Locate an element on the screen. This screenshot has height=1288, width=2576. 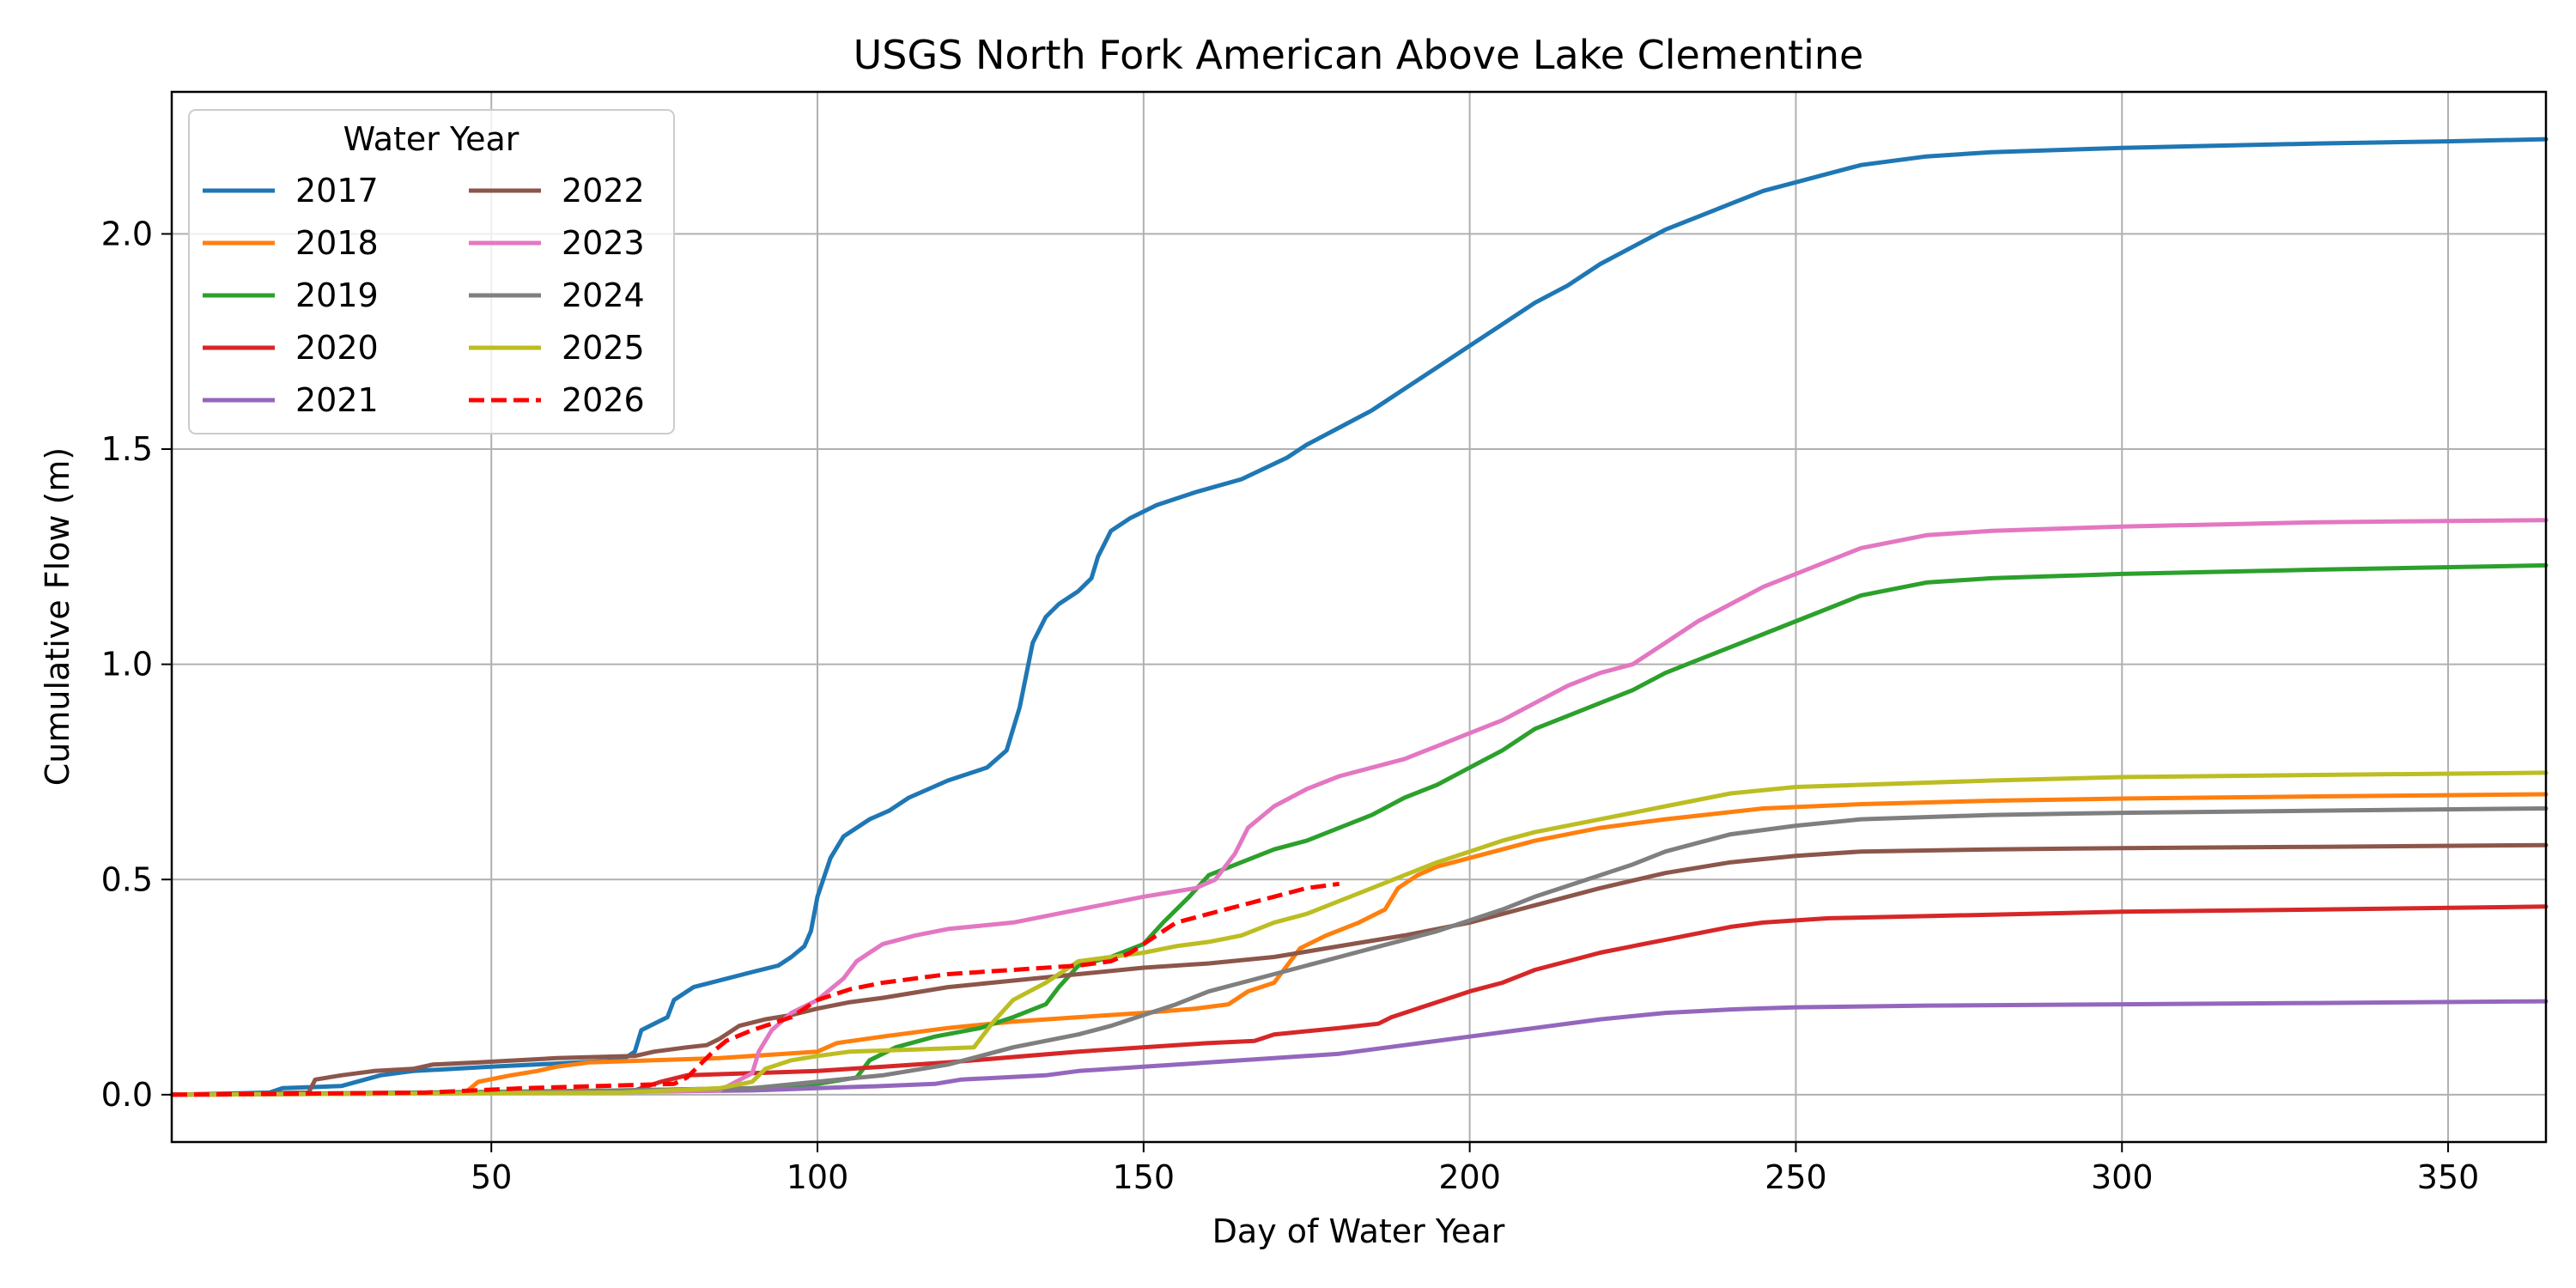
legend-box is located at coordinates (431, 271).